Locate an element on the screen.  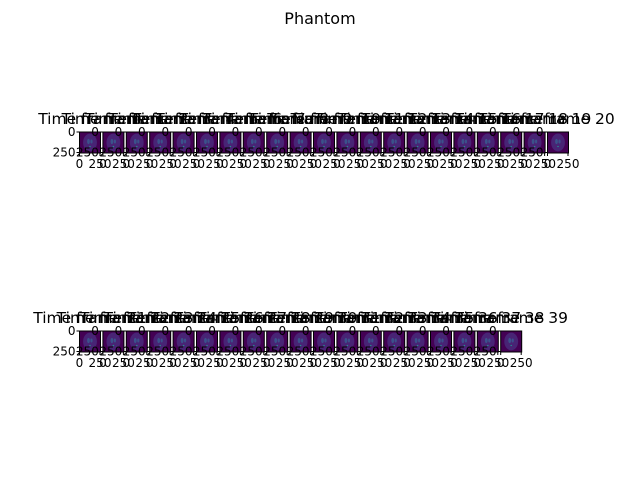
panel-title: Time frame 29 is located at coordinates (276, 318).